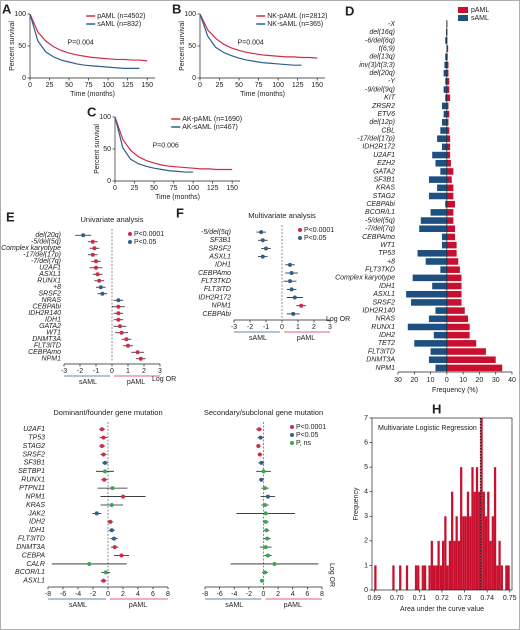 This screenshot has width=520, height=630. Describe the element at coordinates (107, 149) in the screenshot. I see `y-tick-label: 50` at that location.